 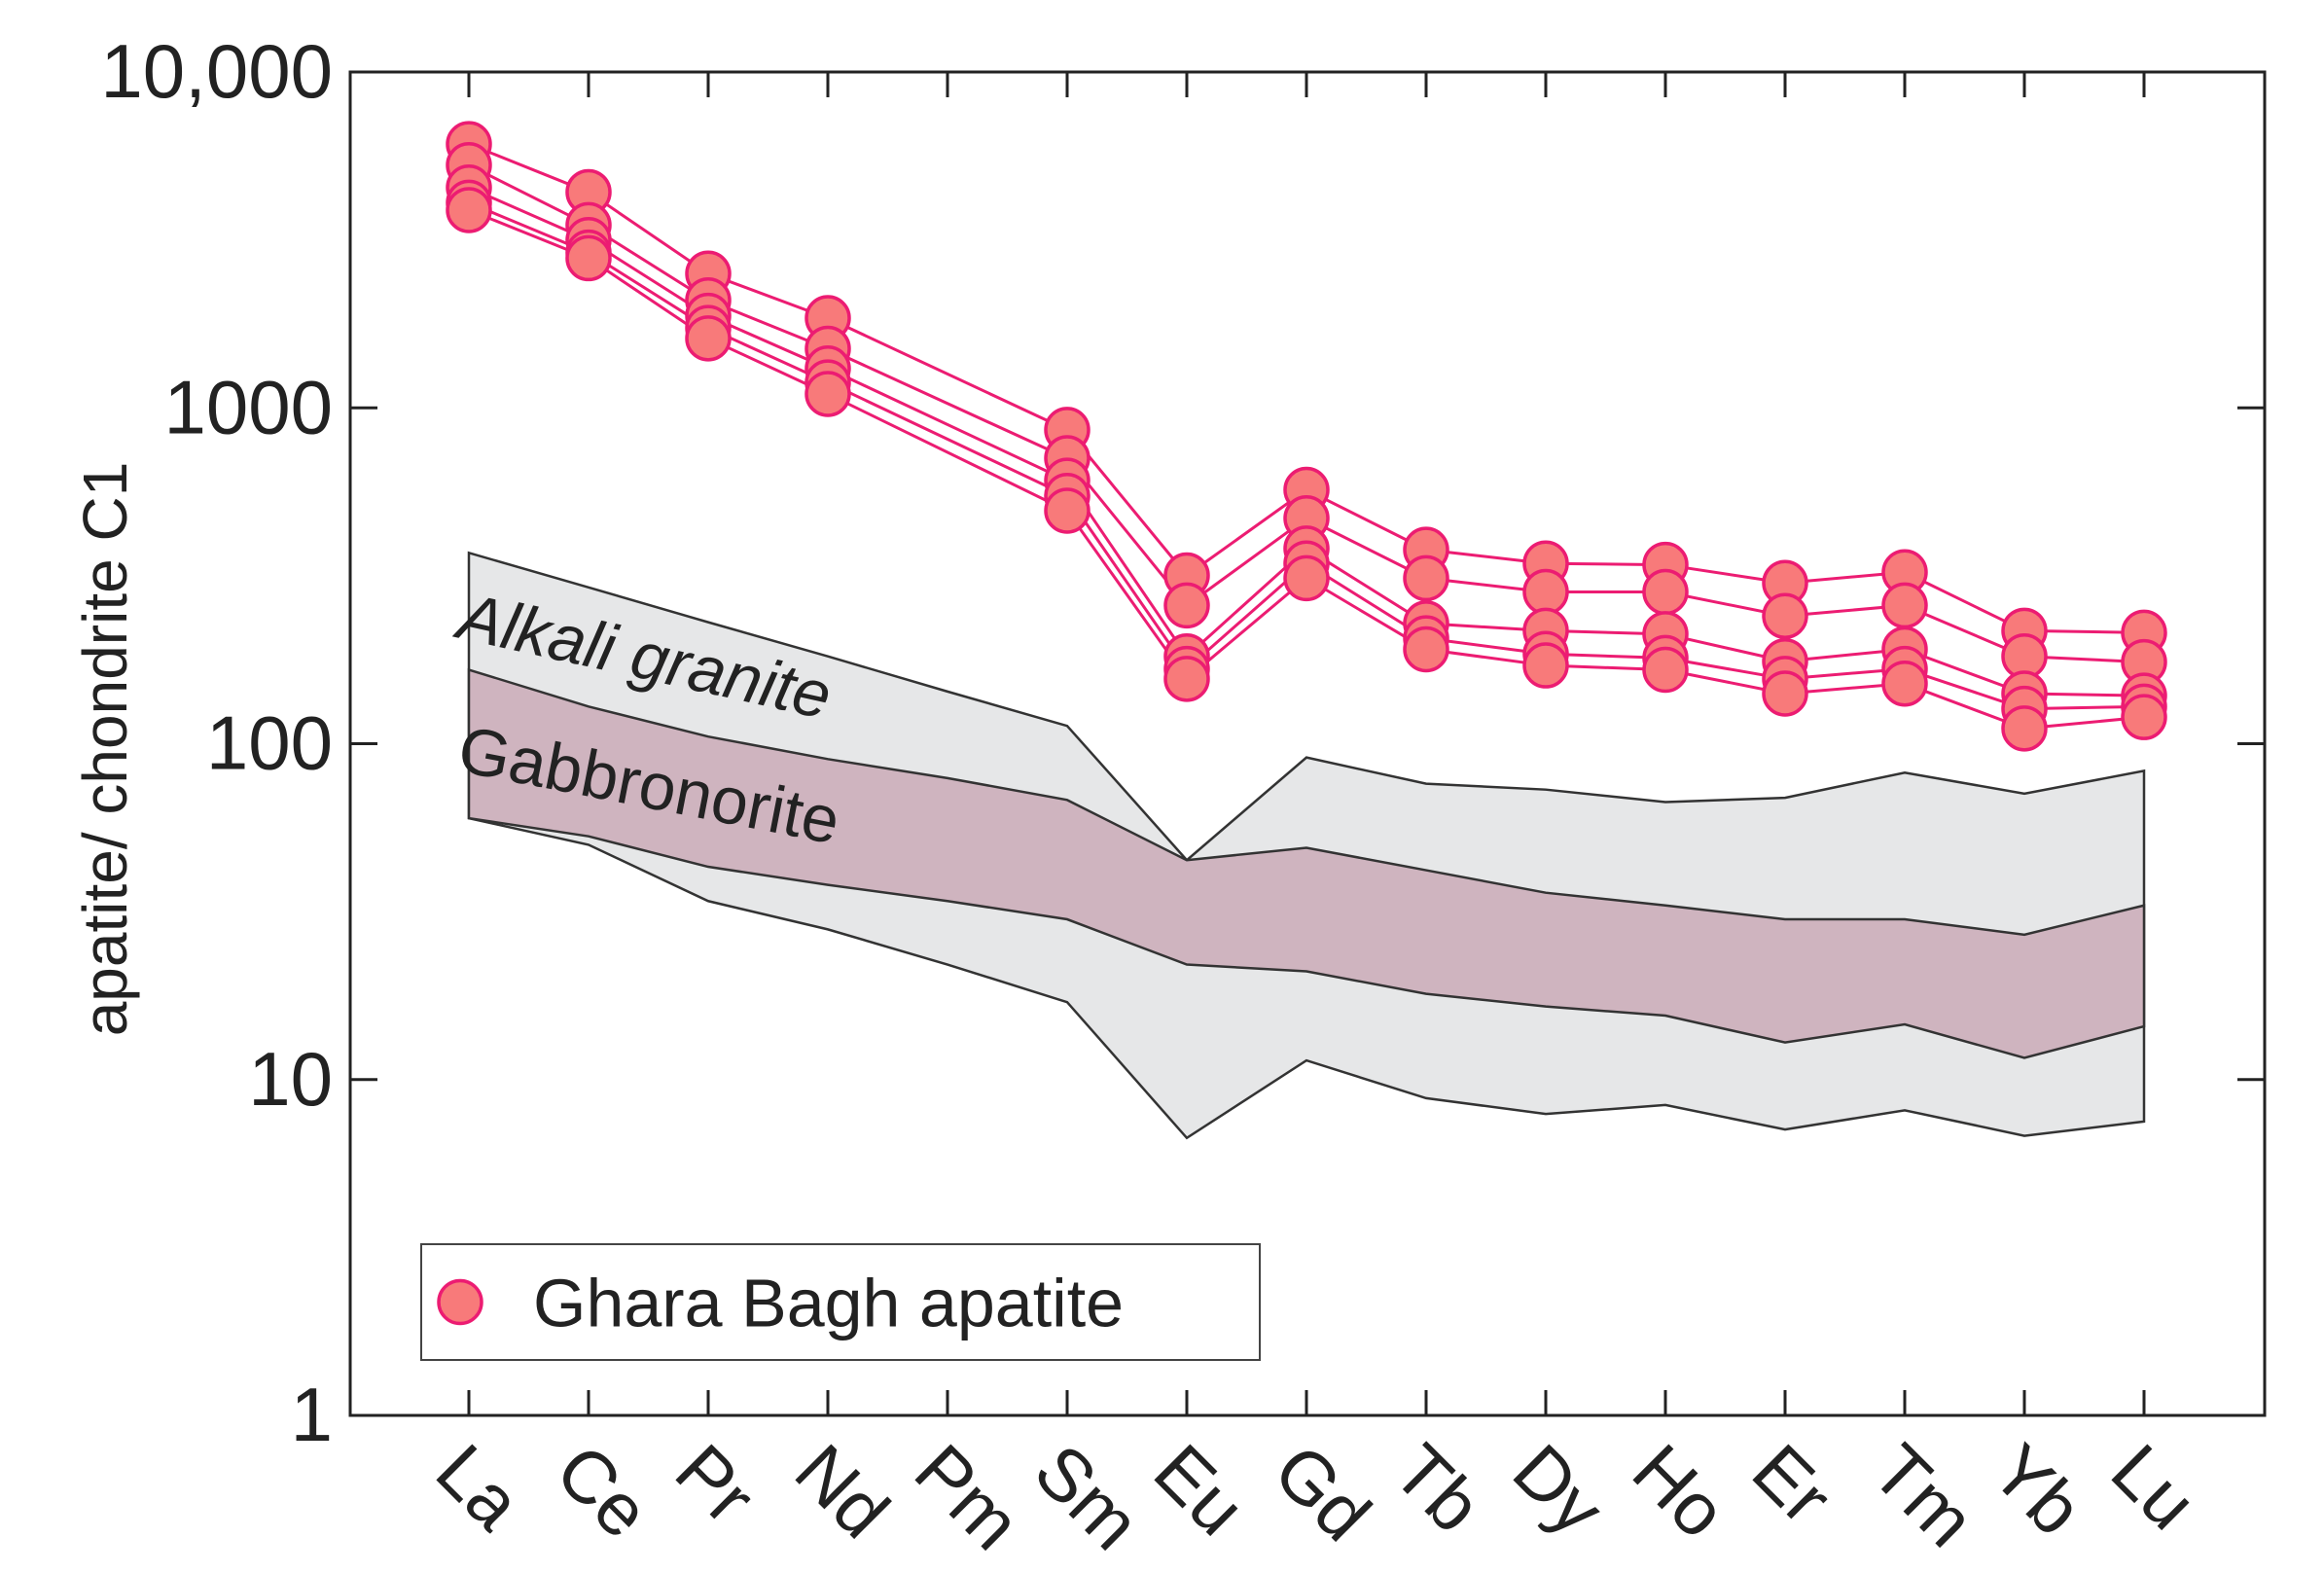 I want to click on x-tick-label: Pr, so click(x=715, y=1484).